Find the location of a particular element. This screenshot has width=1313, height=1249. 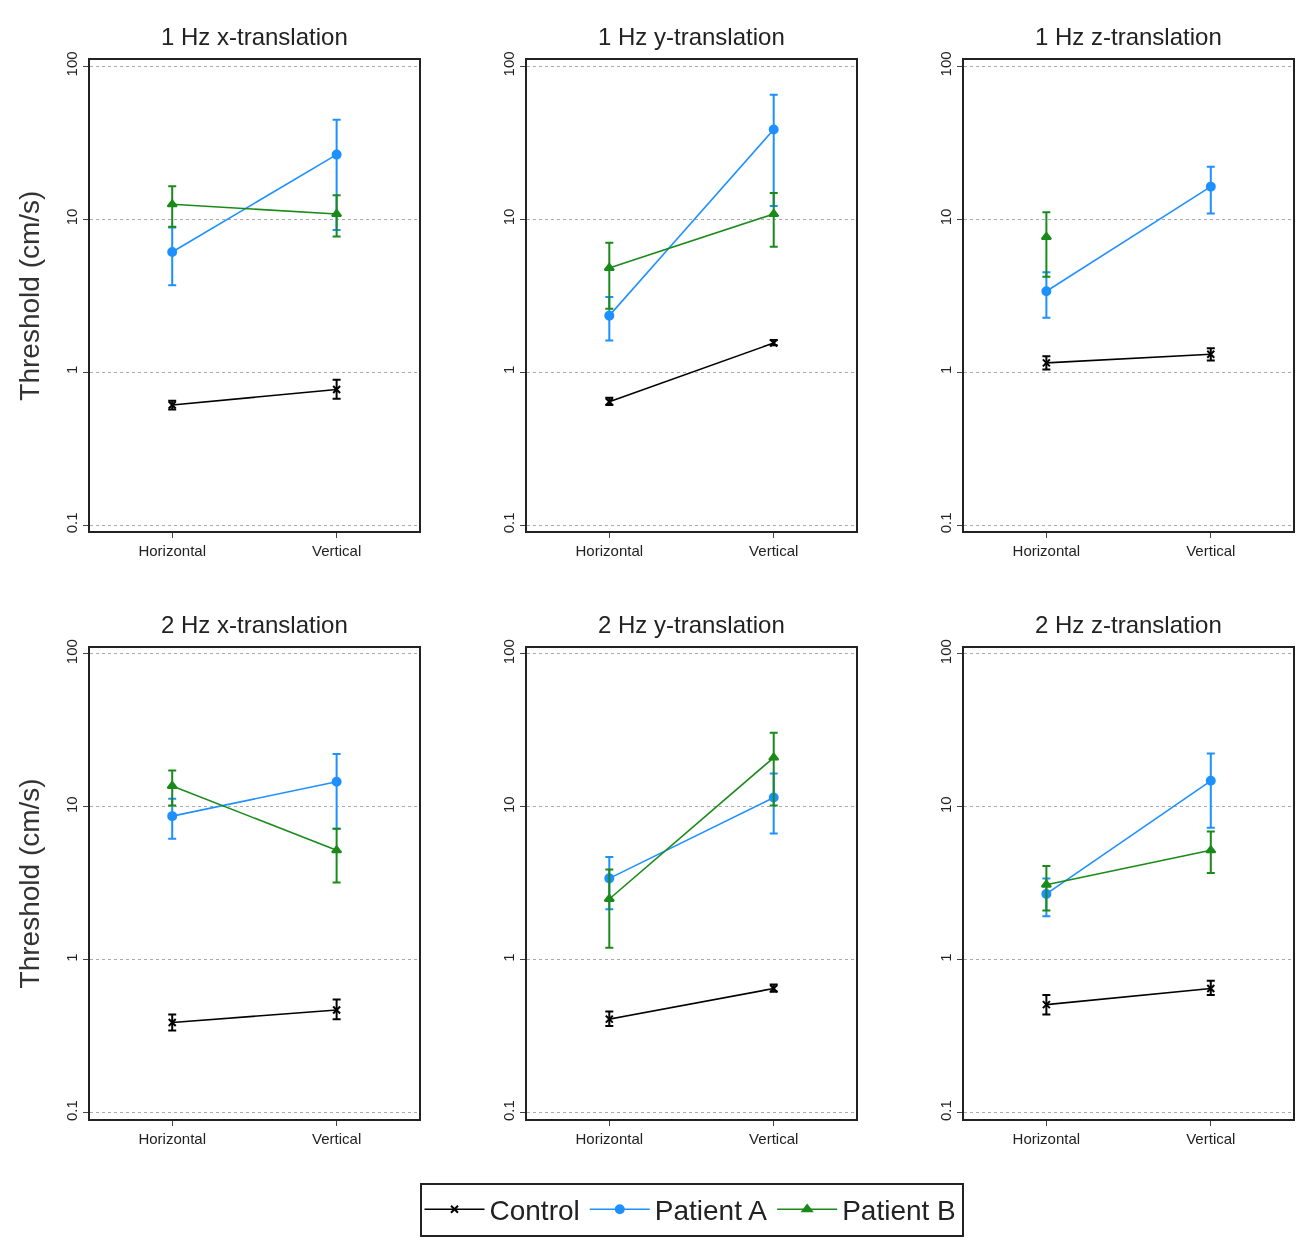

legend-label: Patient B is located at coordinates (899, 1211).